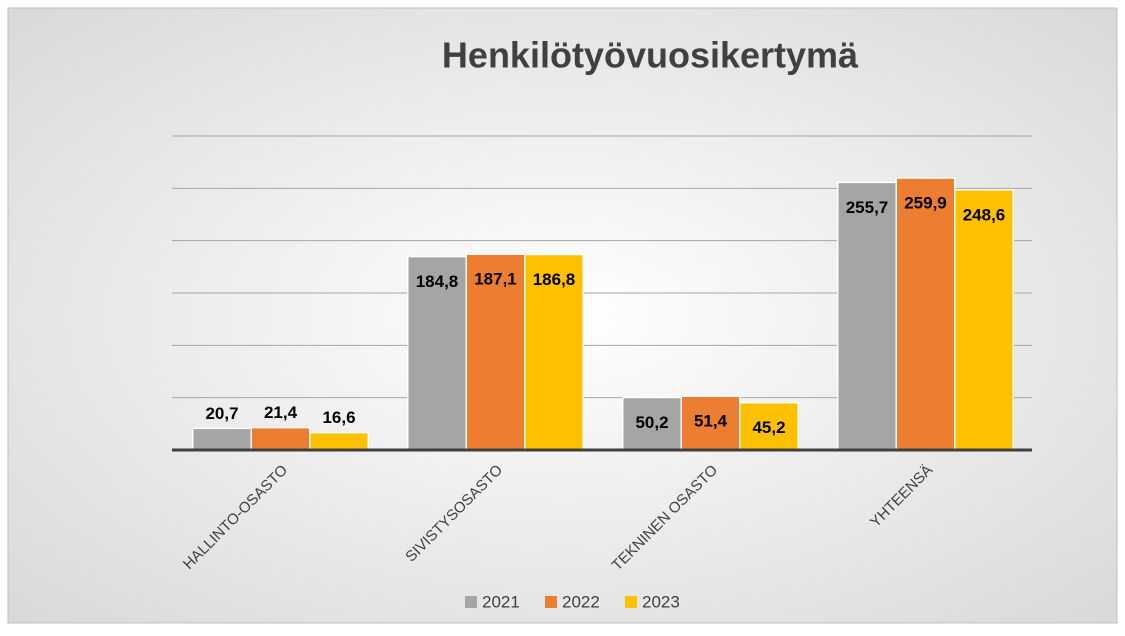  Describe the element at coordinates (867, 207) in the screenshot. I see `data-label: 255,7` at that location.